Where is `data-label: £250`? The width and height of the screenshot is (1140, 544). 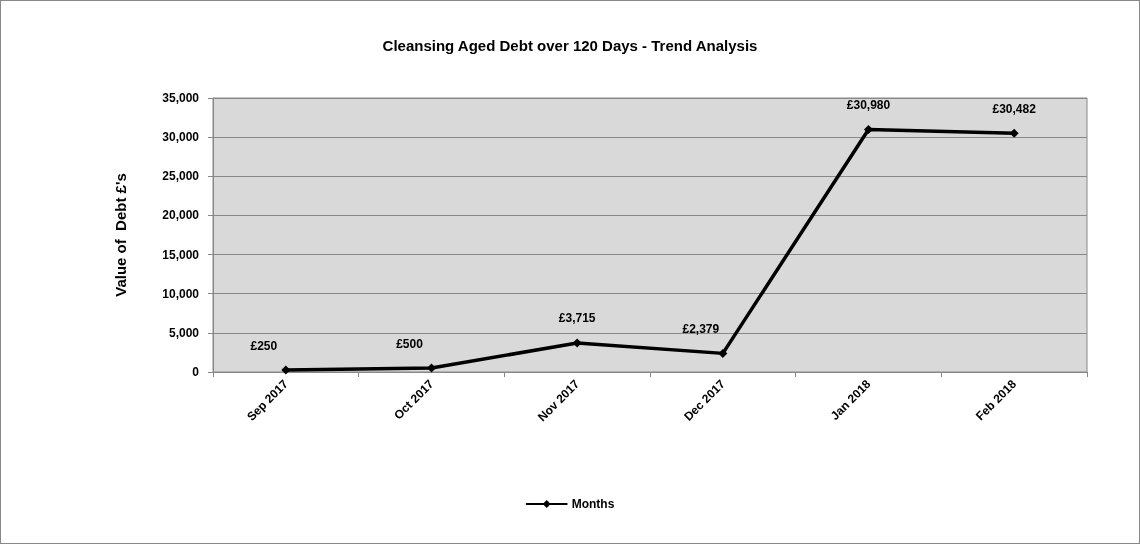
data-label: £250 is located at coordinates (264, 345).